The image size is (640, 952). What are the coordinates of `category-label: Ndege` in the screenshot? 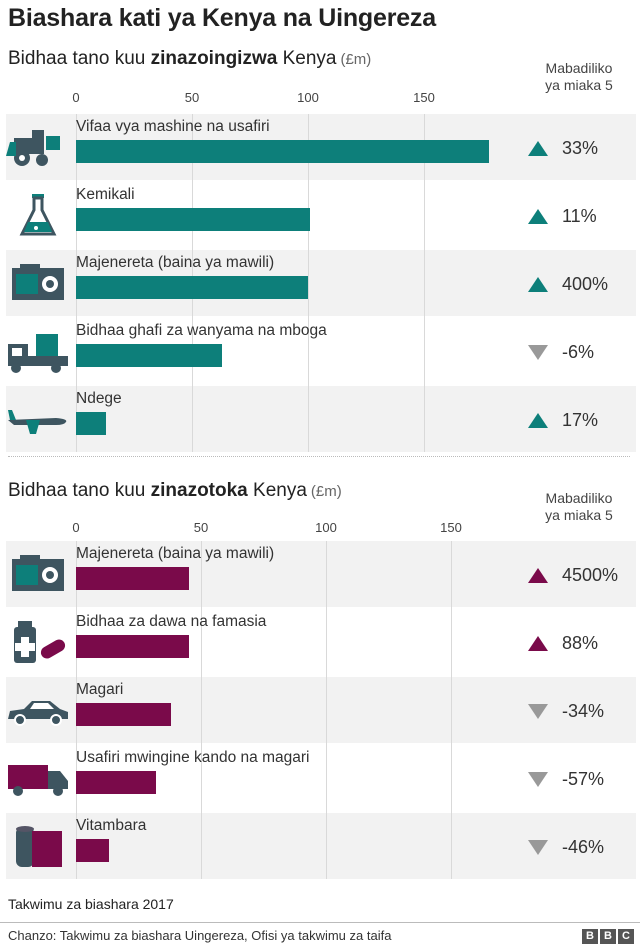 It's located at (99, 398).